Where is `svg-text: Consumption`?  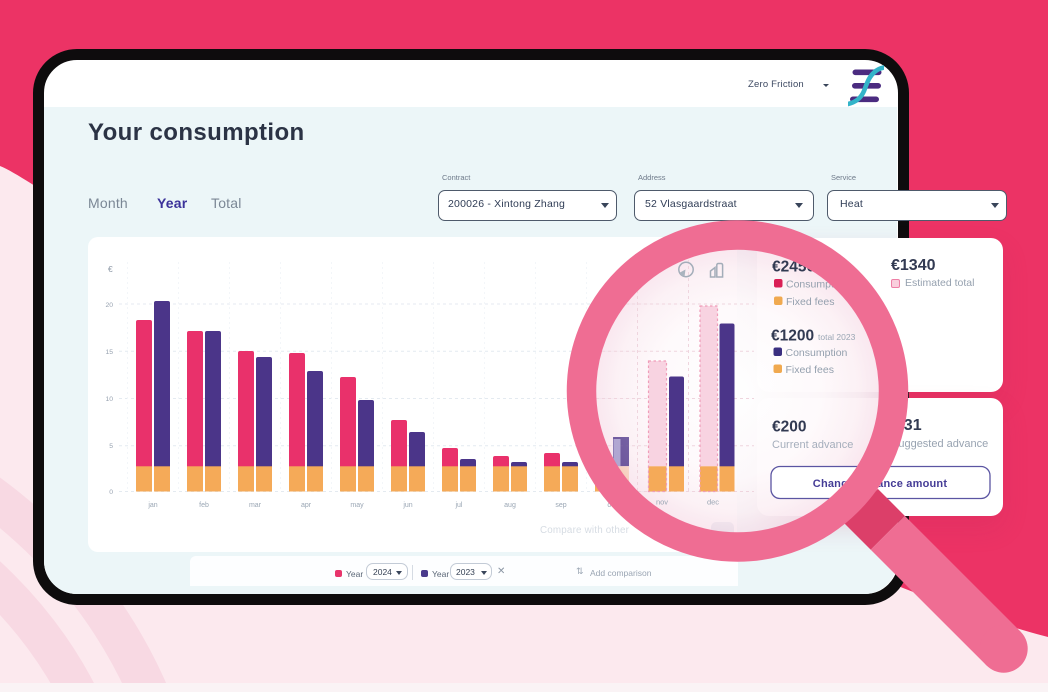 svg-text: Consumption is located at coordinates (817, 353).